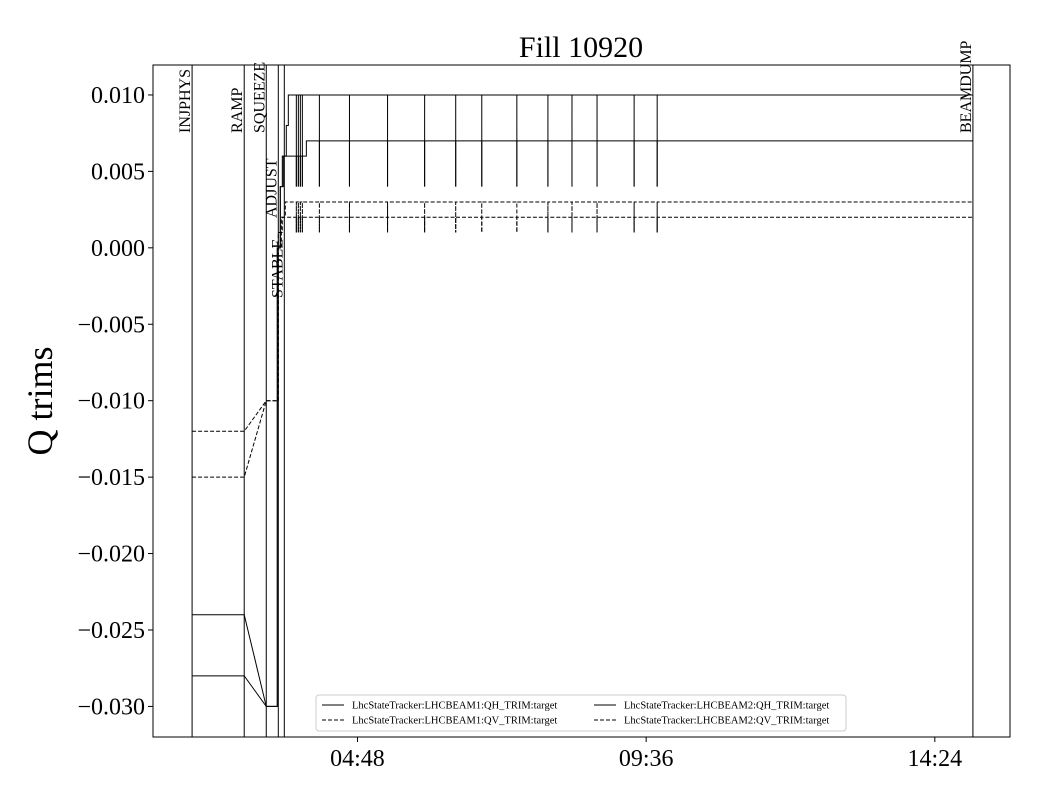 Image resolution: width=1040 pixels, height=805 pixels. I want to click on state-label-beamdump: BEAMDUMP, so click(966, 86).